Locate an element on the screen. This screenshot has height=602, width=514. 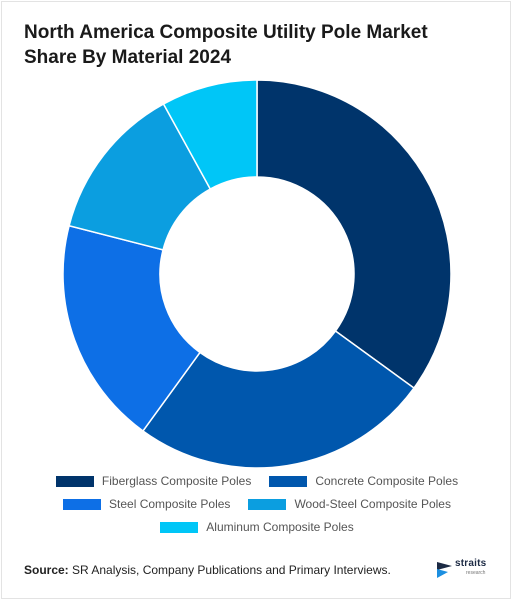
legend-item: Concrete Composite Poles is located at coordinates (363, 481).